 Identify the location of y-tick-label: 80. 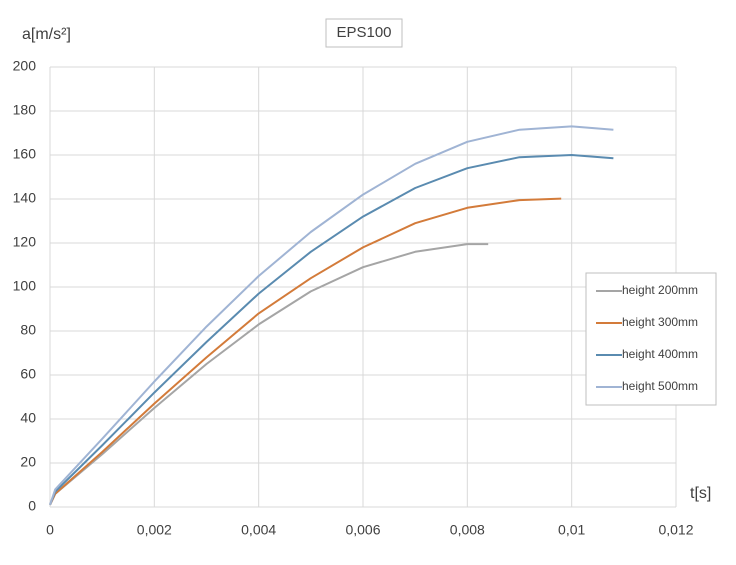
(28, 330).